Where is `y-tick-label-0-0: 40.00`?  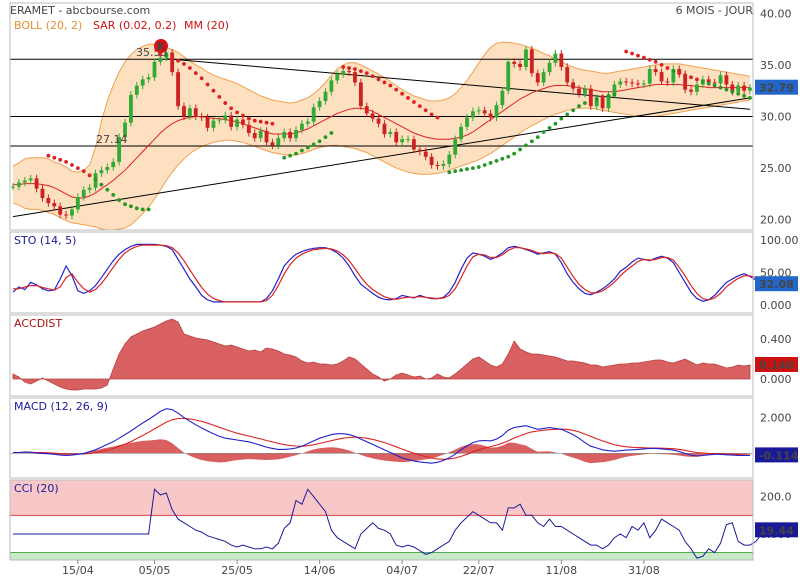 y-tick-label-0-0: 40.00 is located at coordinates (776, 13).